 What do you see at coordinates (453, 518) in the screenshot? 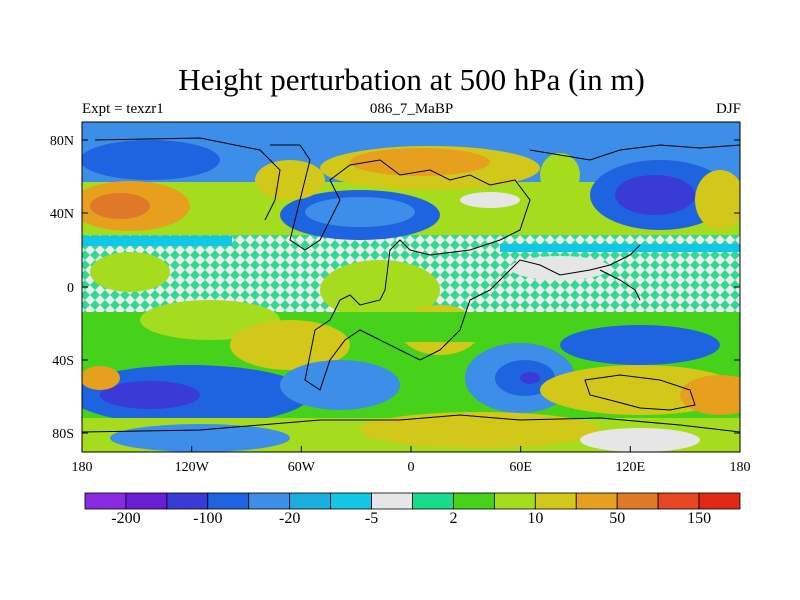
I see `colorbar-label: 2` at bounding box center [453, 518].